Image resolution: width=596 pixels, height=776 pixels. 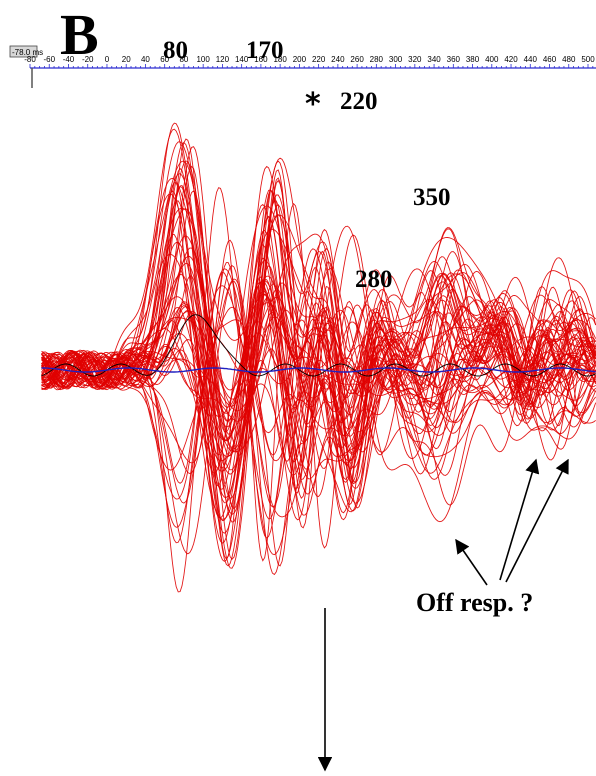 I want to click on x-tick-label: 320, so click(x=415, y=59).